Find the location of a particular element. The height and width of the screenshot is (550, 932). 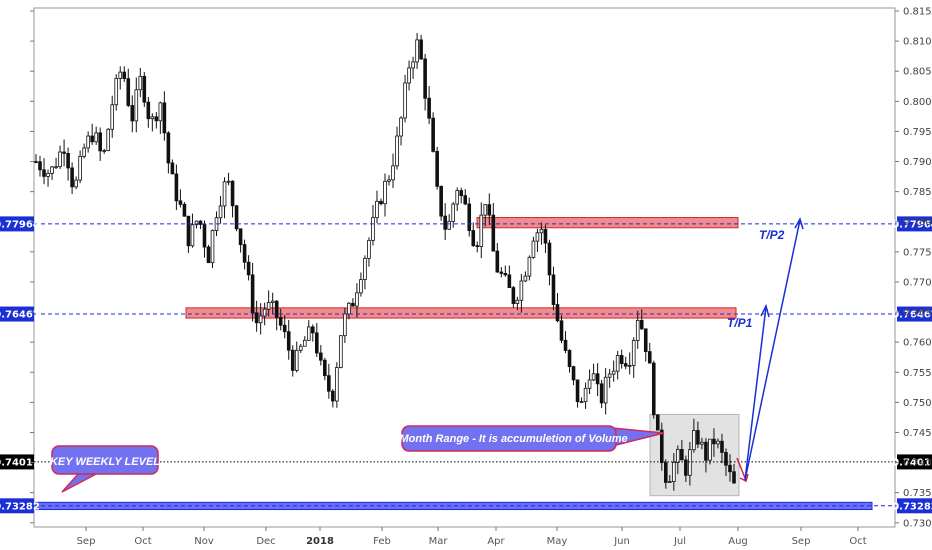

y-tick-label-right: 0.78000 is located at coordinates (917, 222).